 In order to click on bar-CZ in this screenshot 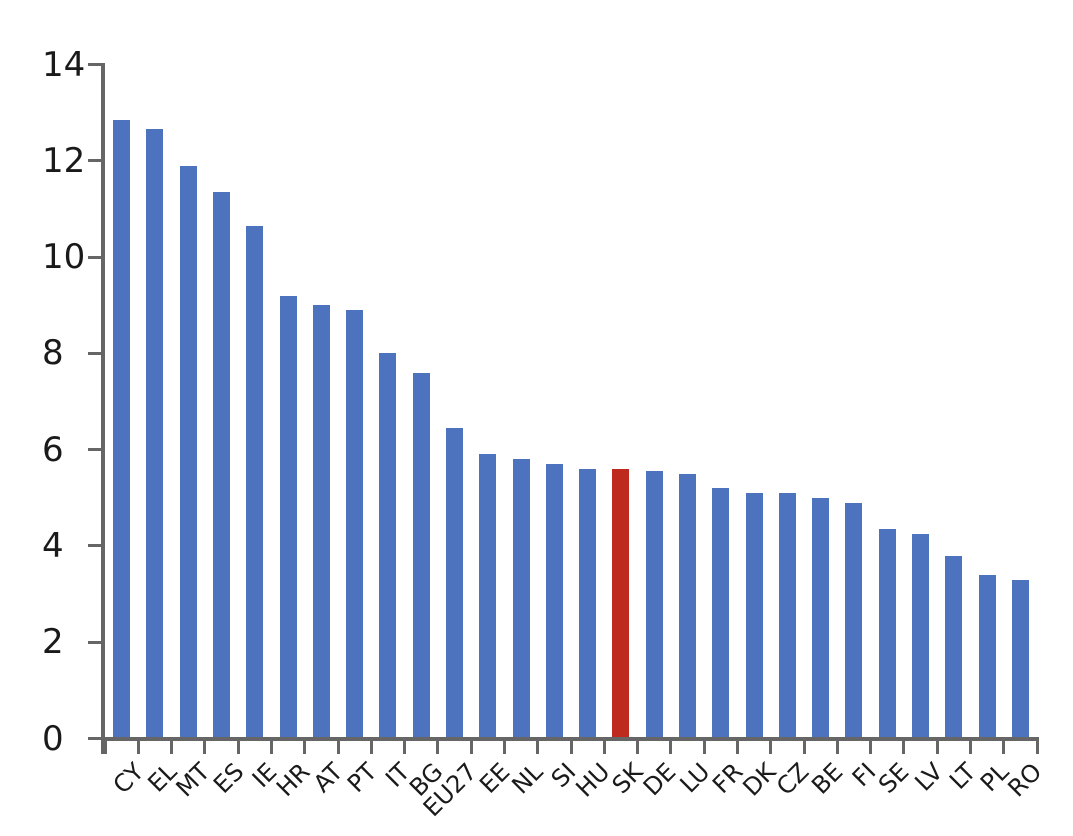, I will do `click(787, 615)`.